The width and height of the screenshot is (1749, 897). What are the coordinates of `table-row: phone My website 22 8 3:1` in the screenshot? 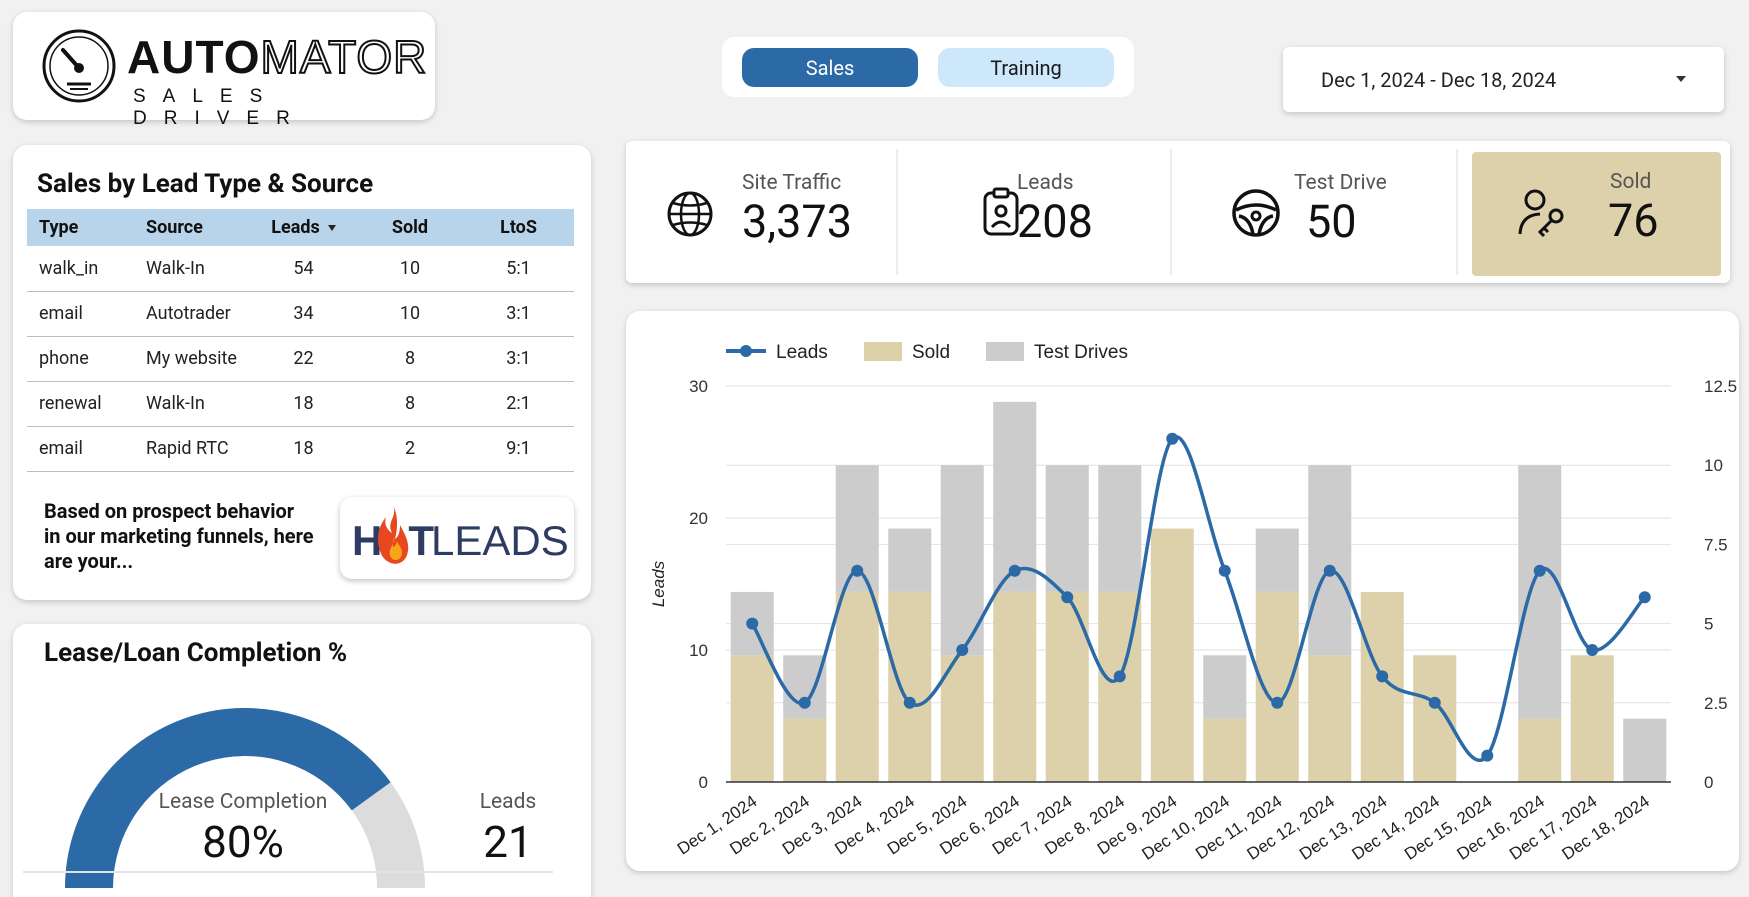 It's located at (300, 359).